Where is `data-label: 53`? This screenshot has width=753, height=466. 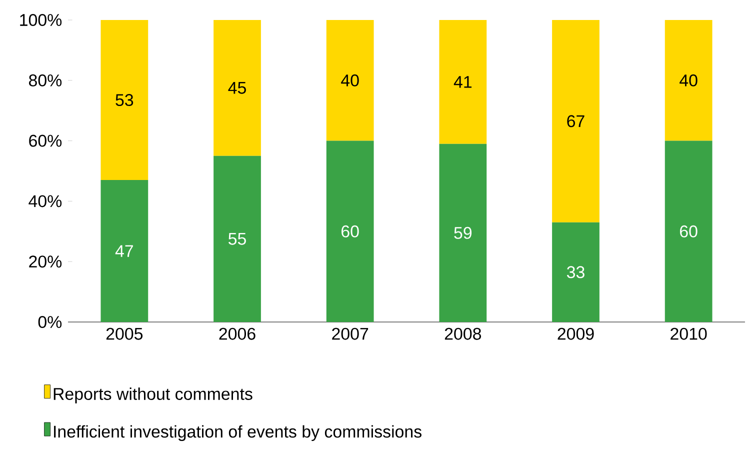
data-label: 53 is located at coordinates (125, 100).